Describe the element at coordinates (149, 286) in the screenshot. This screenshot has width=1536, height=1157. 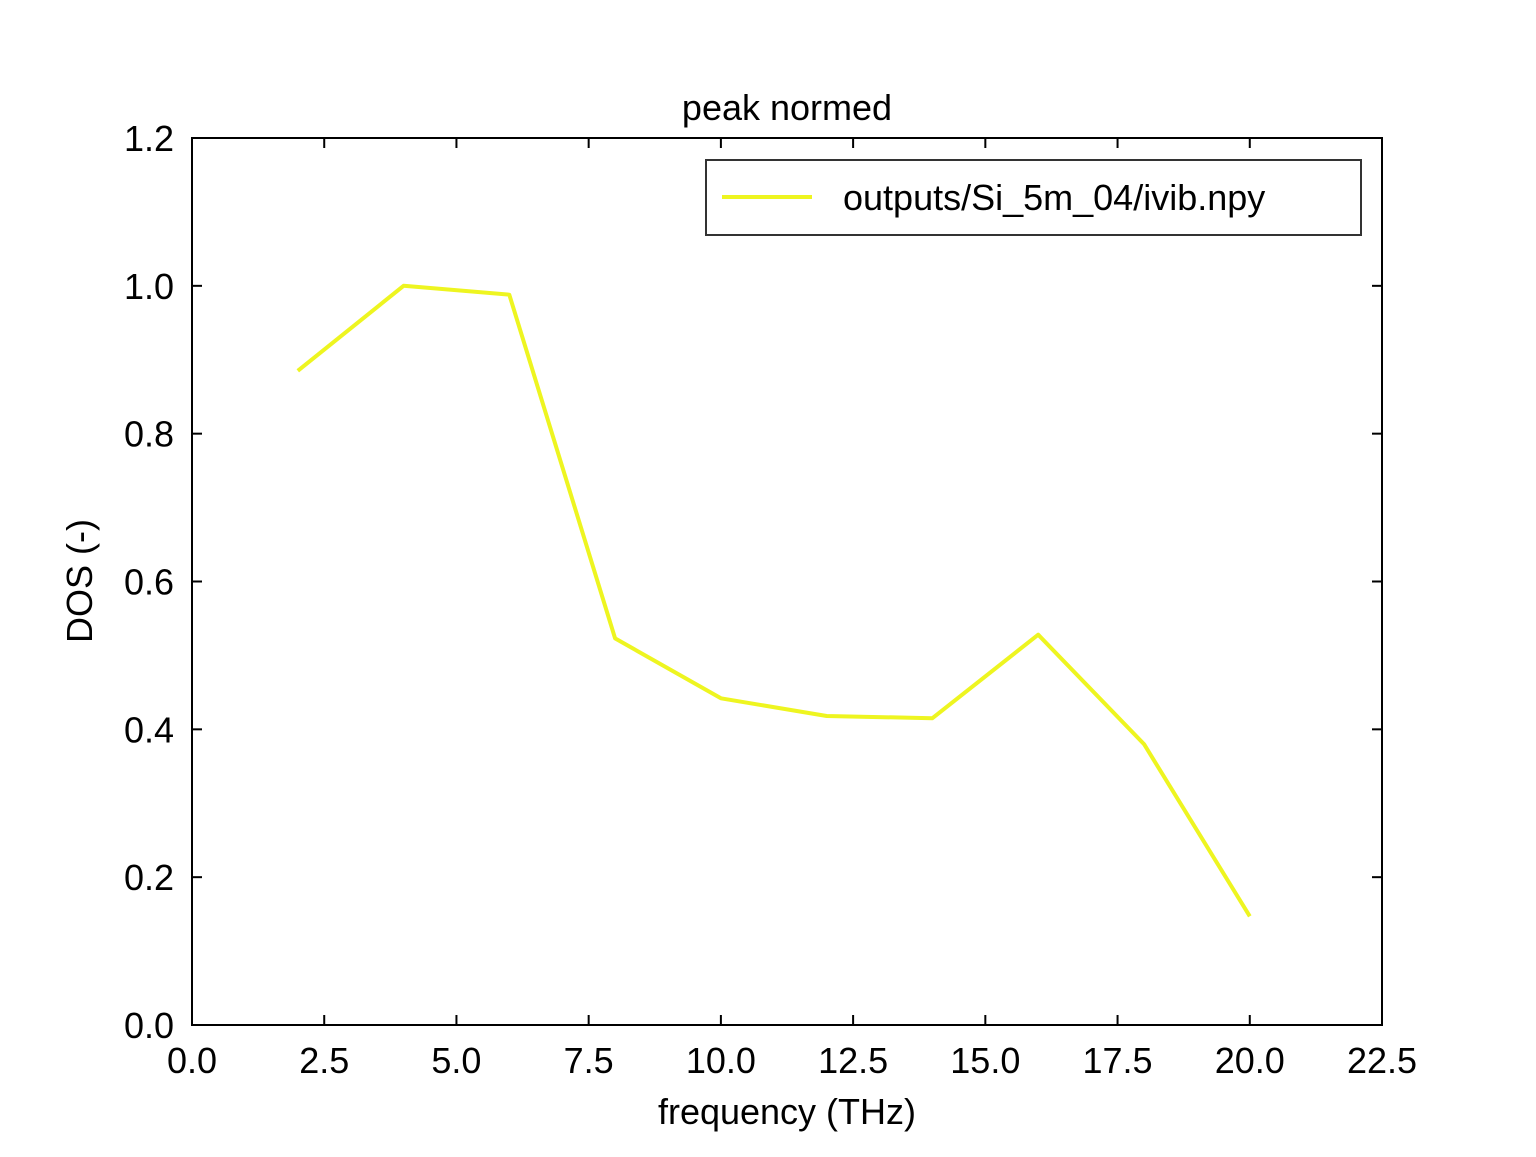
I see `y-tick-label: 1.0` at that location.